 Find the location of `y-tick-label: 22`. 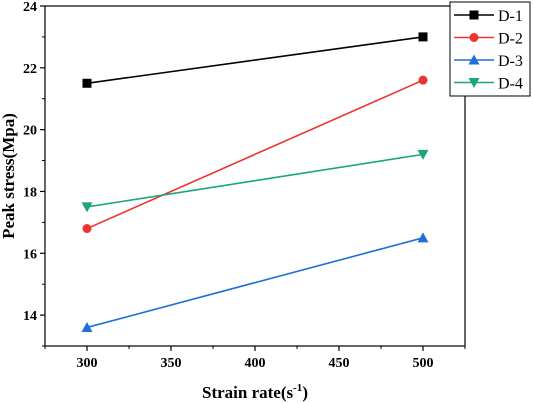

y-tick-label: 22 is located at coordinates (30, 69).